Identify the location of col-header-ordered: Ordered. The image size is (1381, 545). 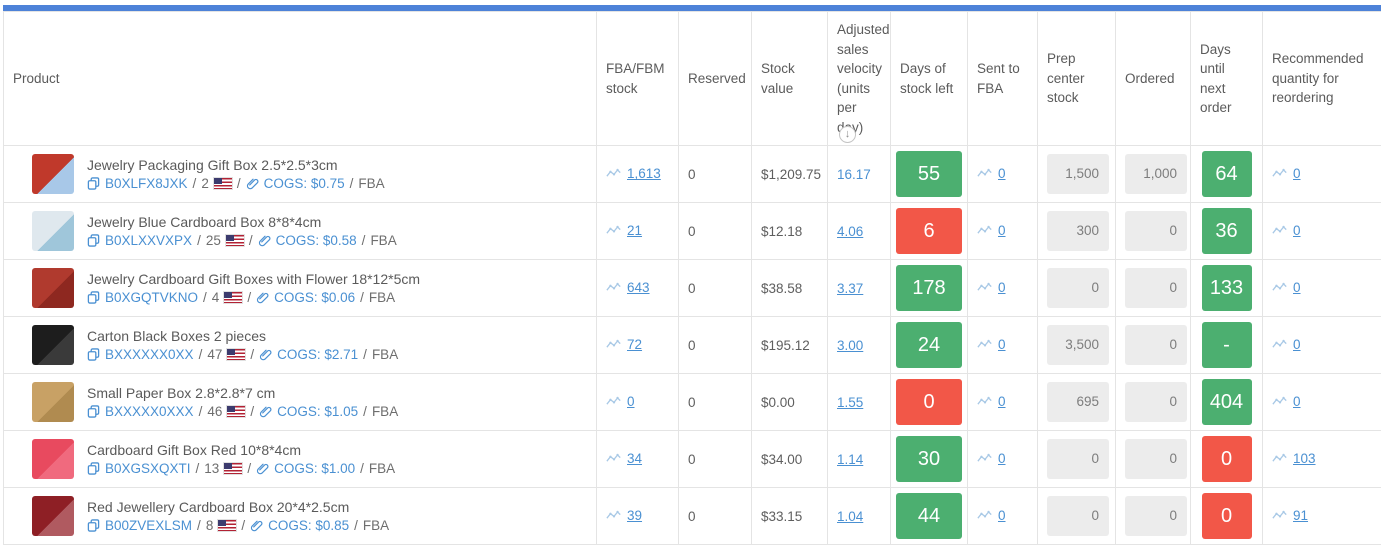
(1153, 79).